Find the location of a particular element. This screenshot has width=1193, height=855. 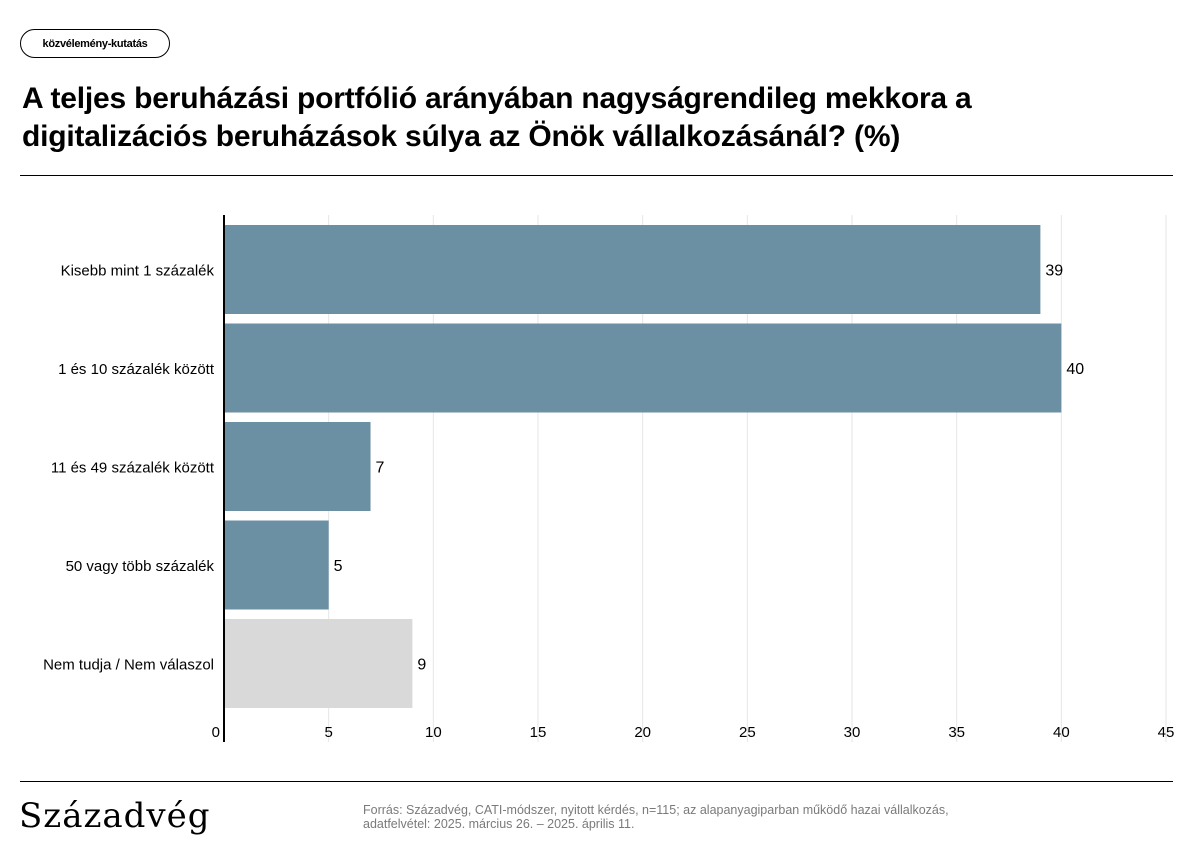

data-label: 40 is located at coordinates (1075, 369).